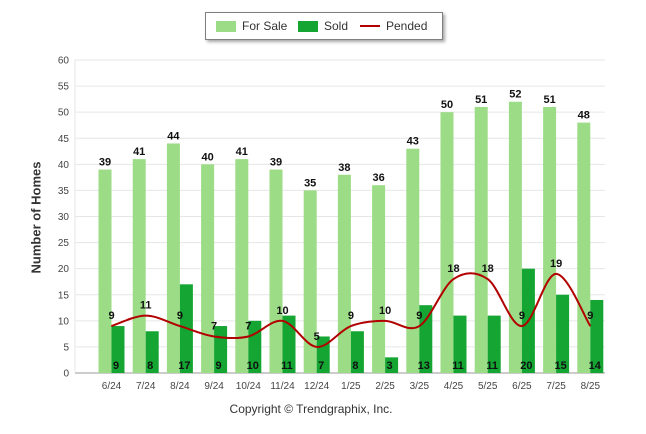 The height and width of the screenshot is (434, 646). I want to click on legend-item-pended: Pended, so click(393, 26).